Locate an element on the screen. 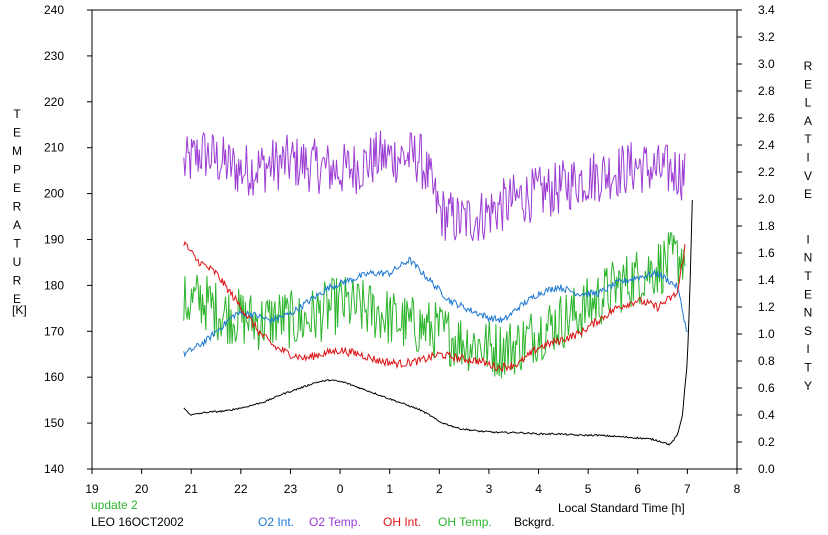  left-axis-letter: P is located at coordinates (17, 170).